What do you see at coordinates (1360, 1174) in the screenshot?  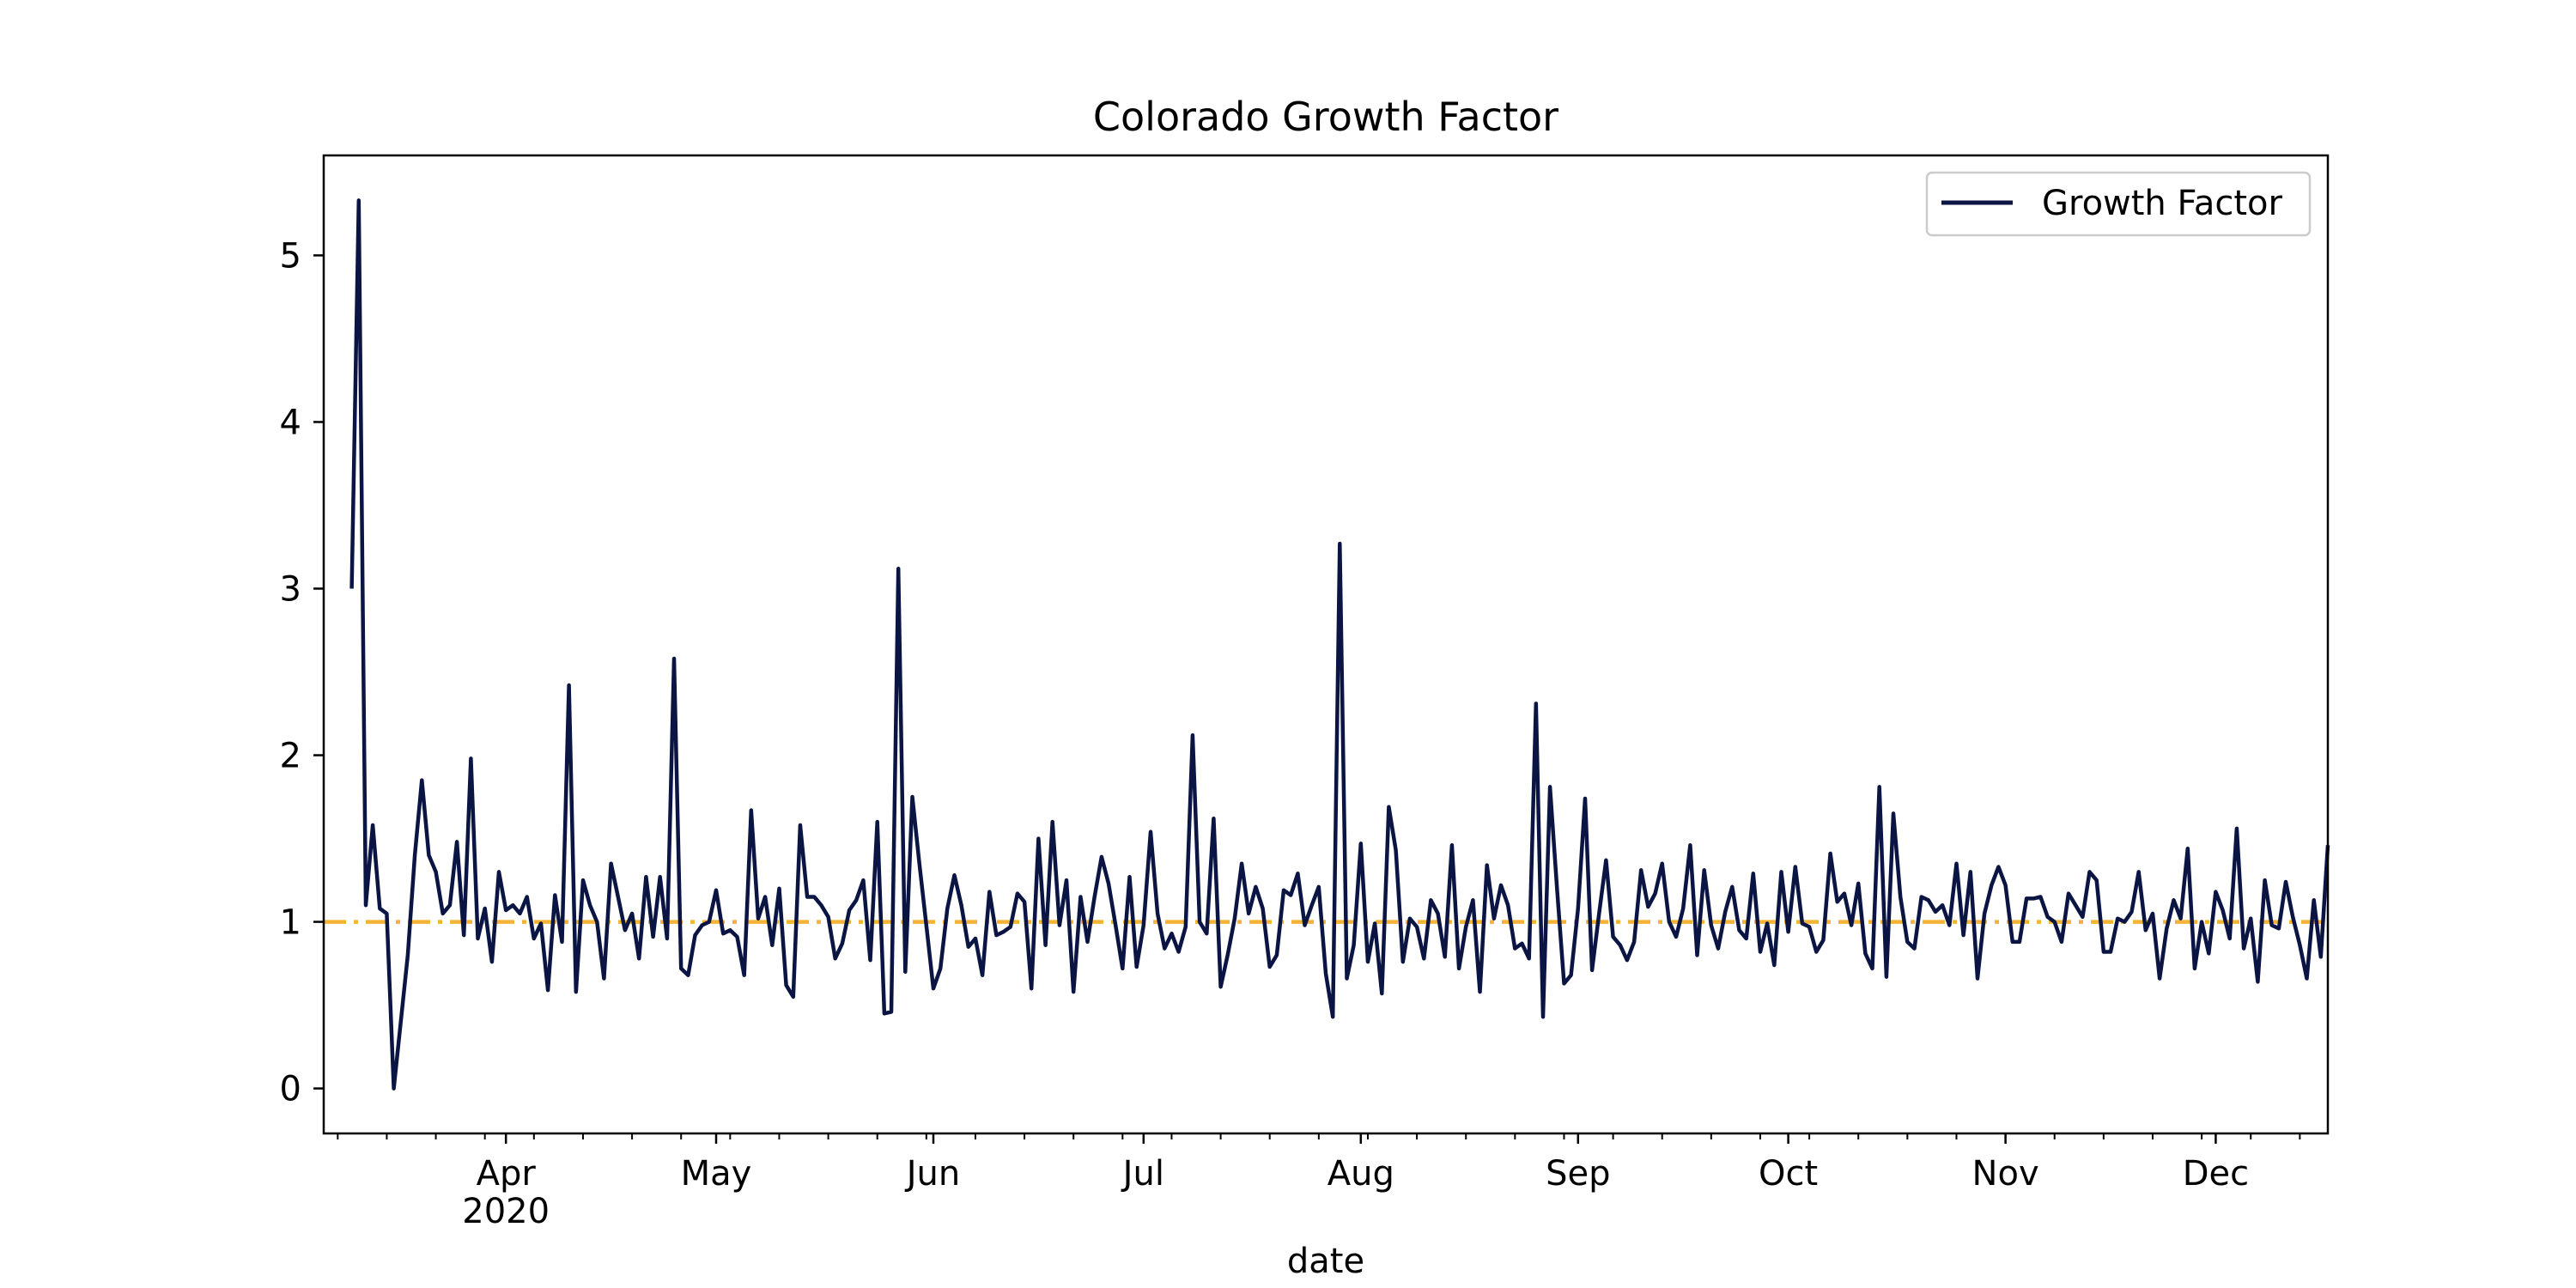 I see `x-tick-label: Aug` at bounding box center [1360, 1174].